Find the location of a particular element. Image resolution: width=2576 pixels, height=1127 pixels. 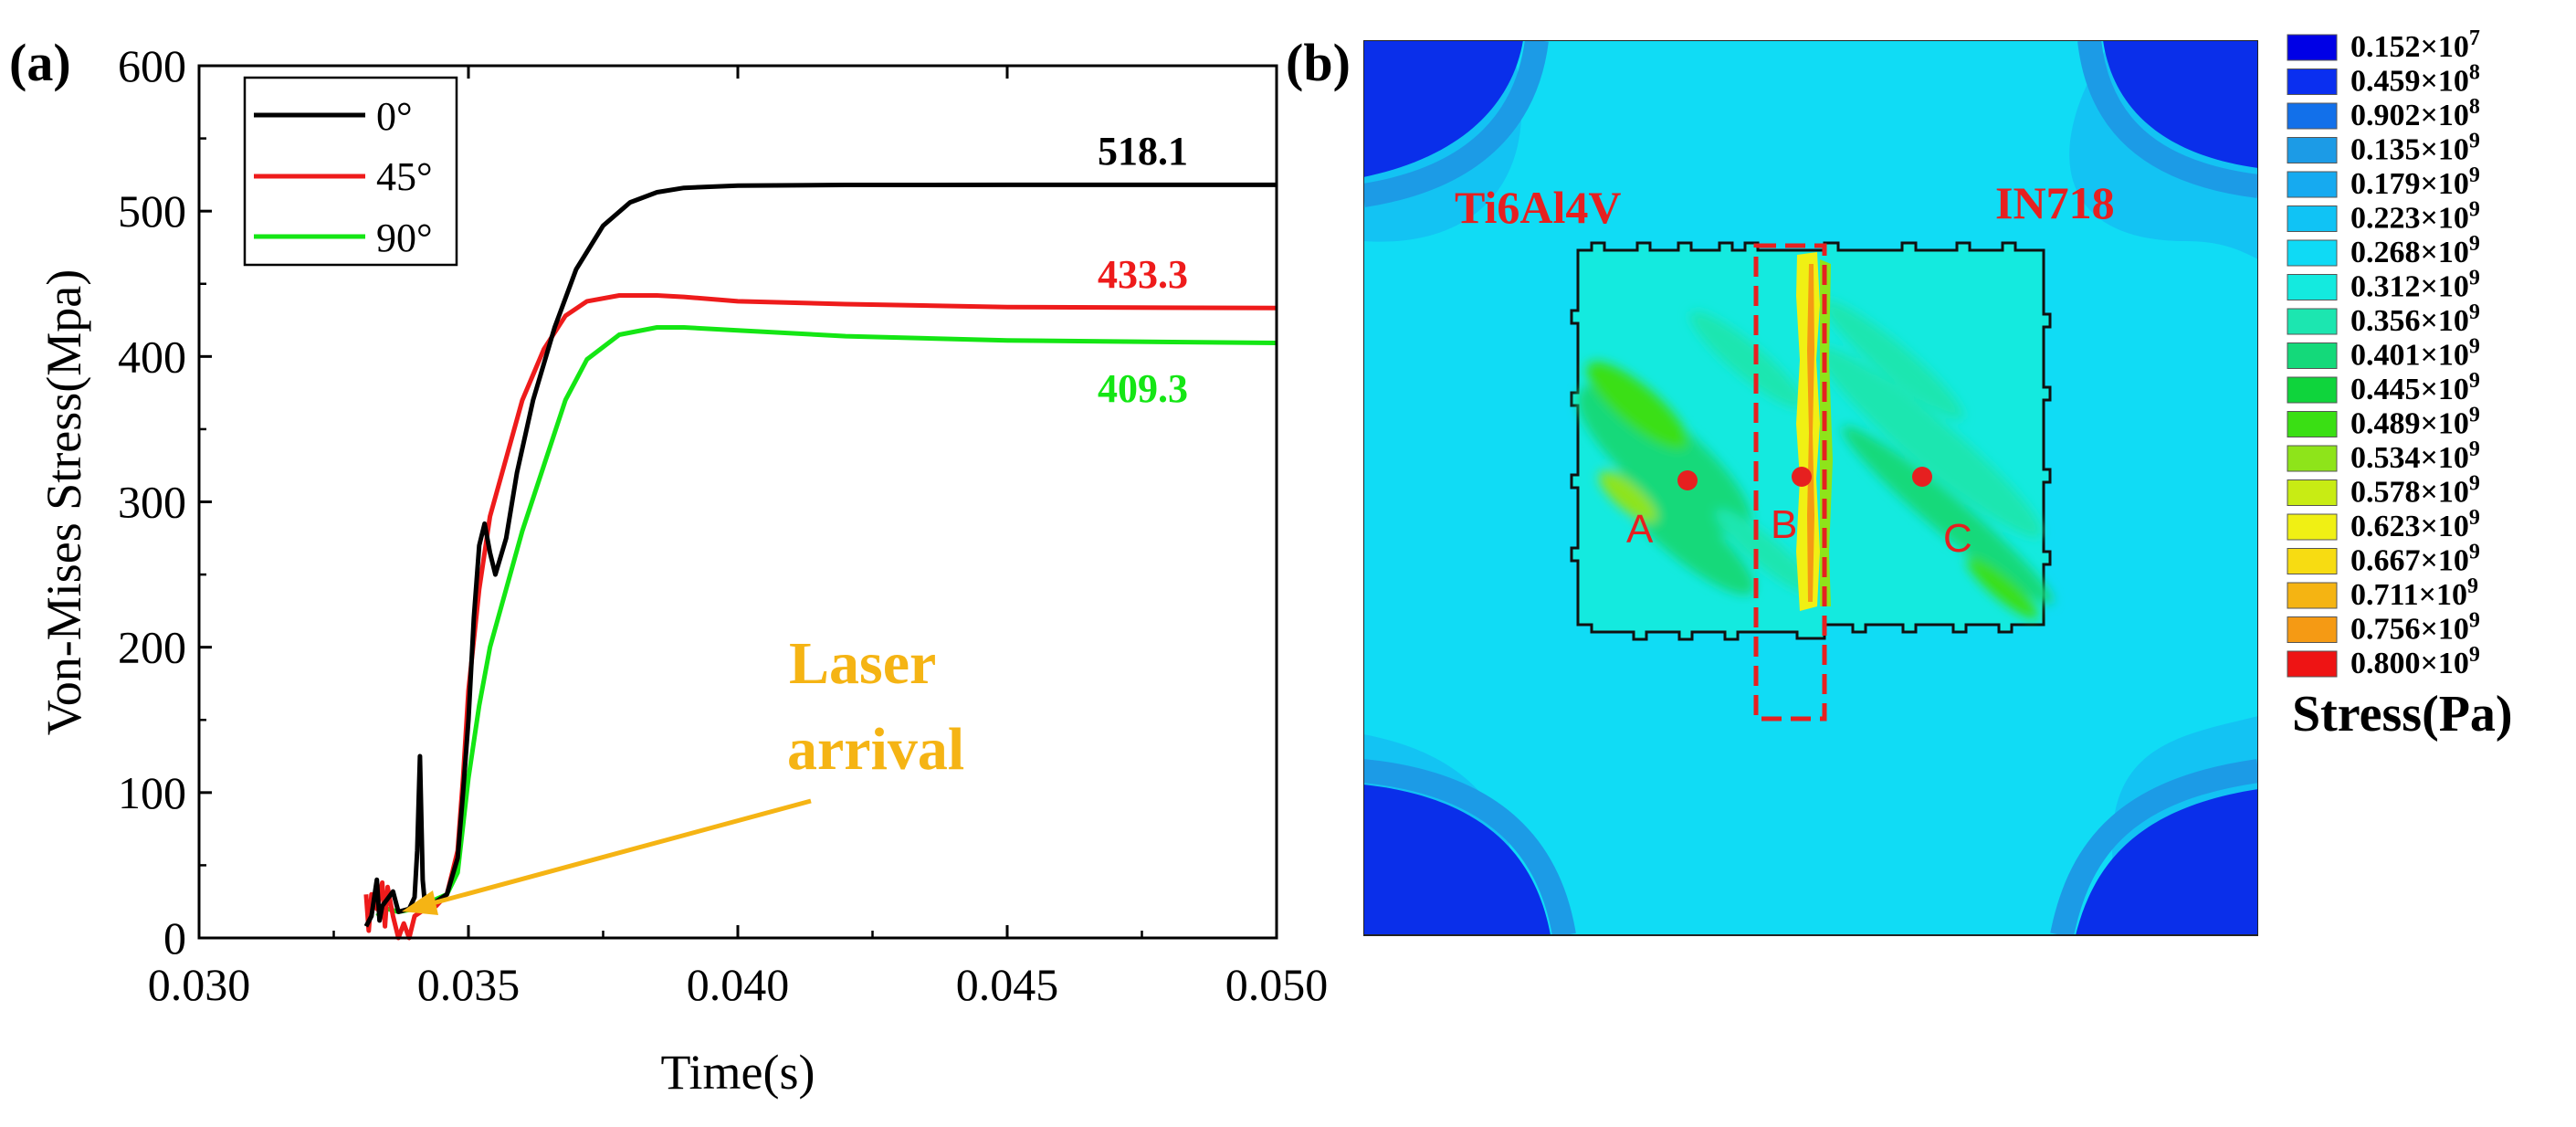

final-value-90: 409.3 is located at coordinates (1143, 388).